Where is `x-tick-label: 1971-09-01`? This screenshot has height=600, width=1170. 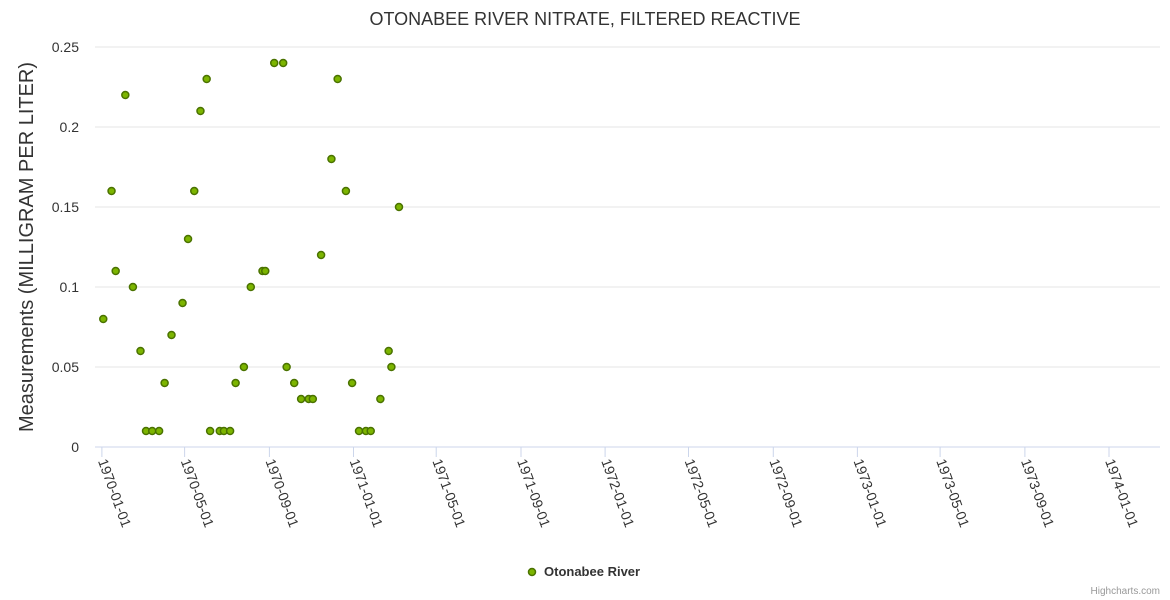
x-tick-label: 1971-09-01 is located at coordinates (534, 493).